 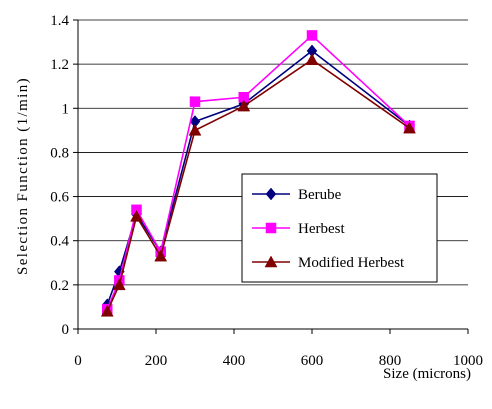 I want to click on y-tick-label-0: 0, so click(x=66, y=330).